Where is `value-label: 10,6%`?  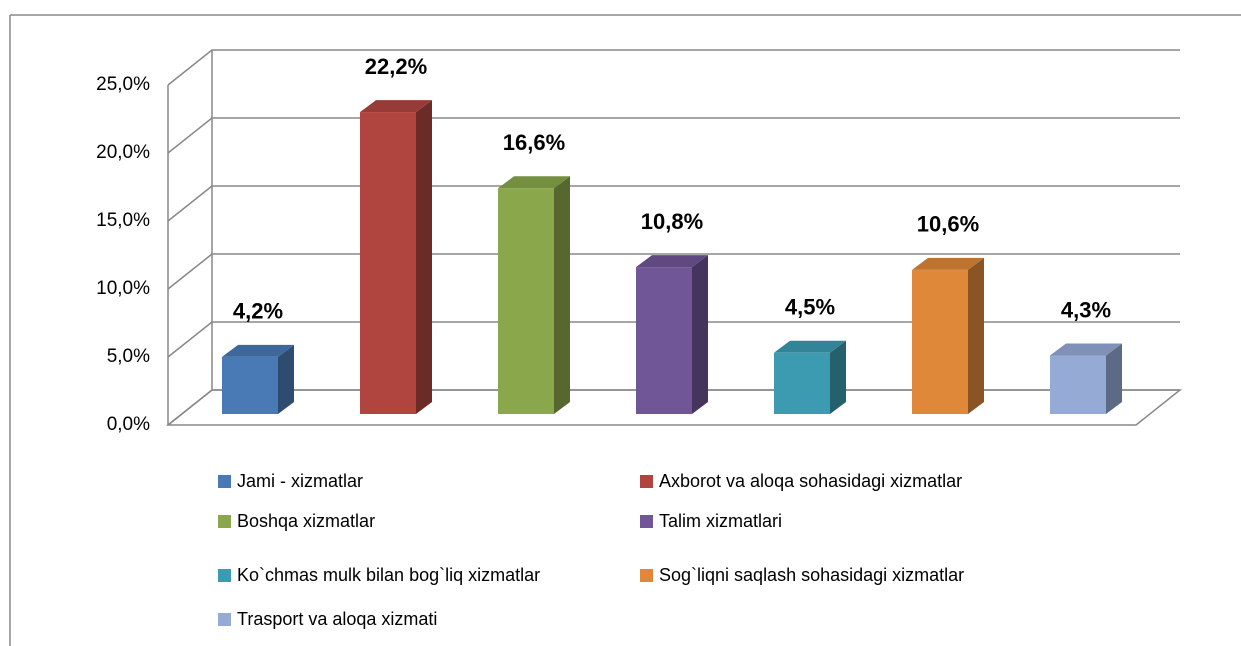 value-label: 10,6% is located at coordinates (948, 224).